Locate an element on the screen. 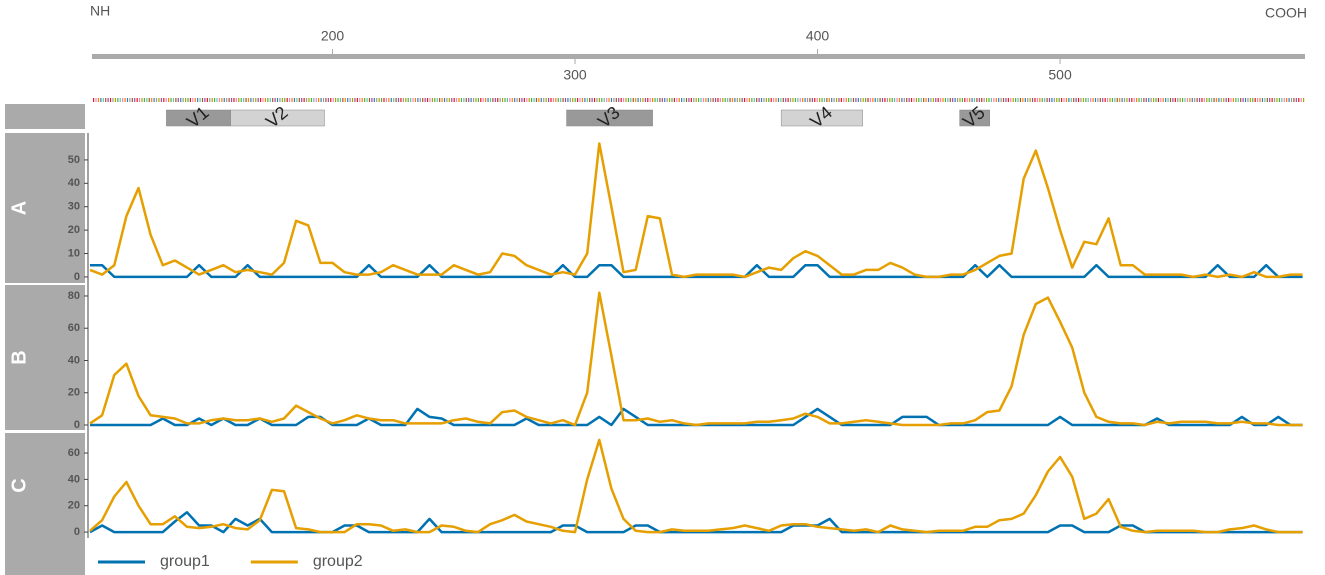 The image size is (1325, 575). y-tick-label: 60 is located at coordinates (74, 453).